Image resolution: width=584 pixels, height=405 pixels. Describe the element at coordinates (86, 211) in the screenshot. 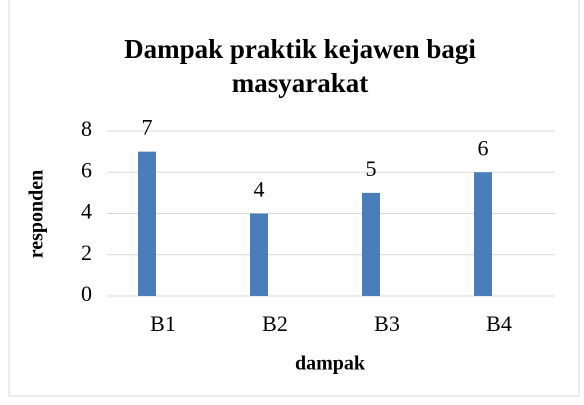

I see `y-tick-label: 4` at that location.